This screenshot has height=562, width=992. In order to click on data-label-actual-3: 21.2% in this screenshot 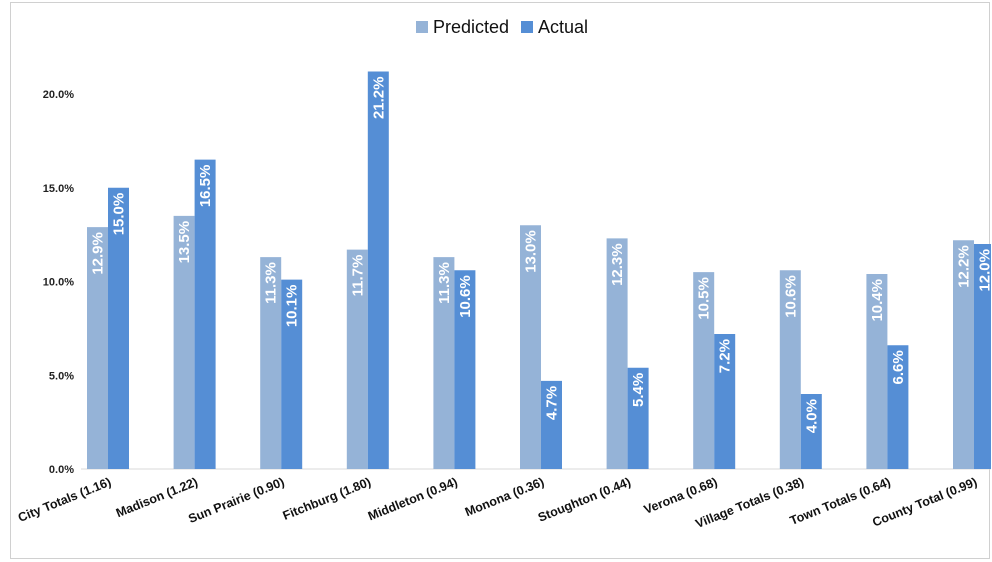, I will do `click(378, 98)`.